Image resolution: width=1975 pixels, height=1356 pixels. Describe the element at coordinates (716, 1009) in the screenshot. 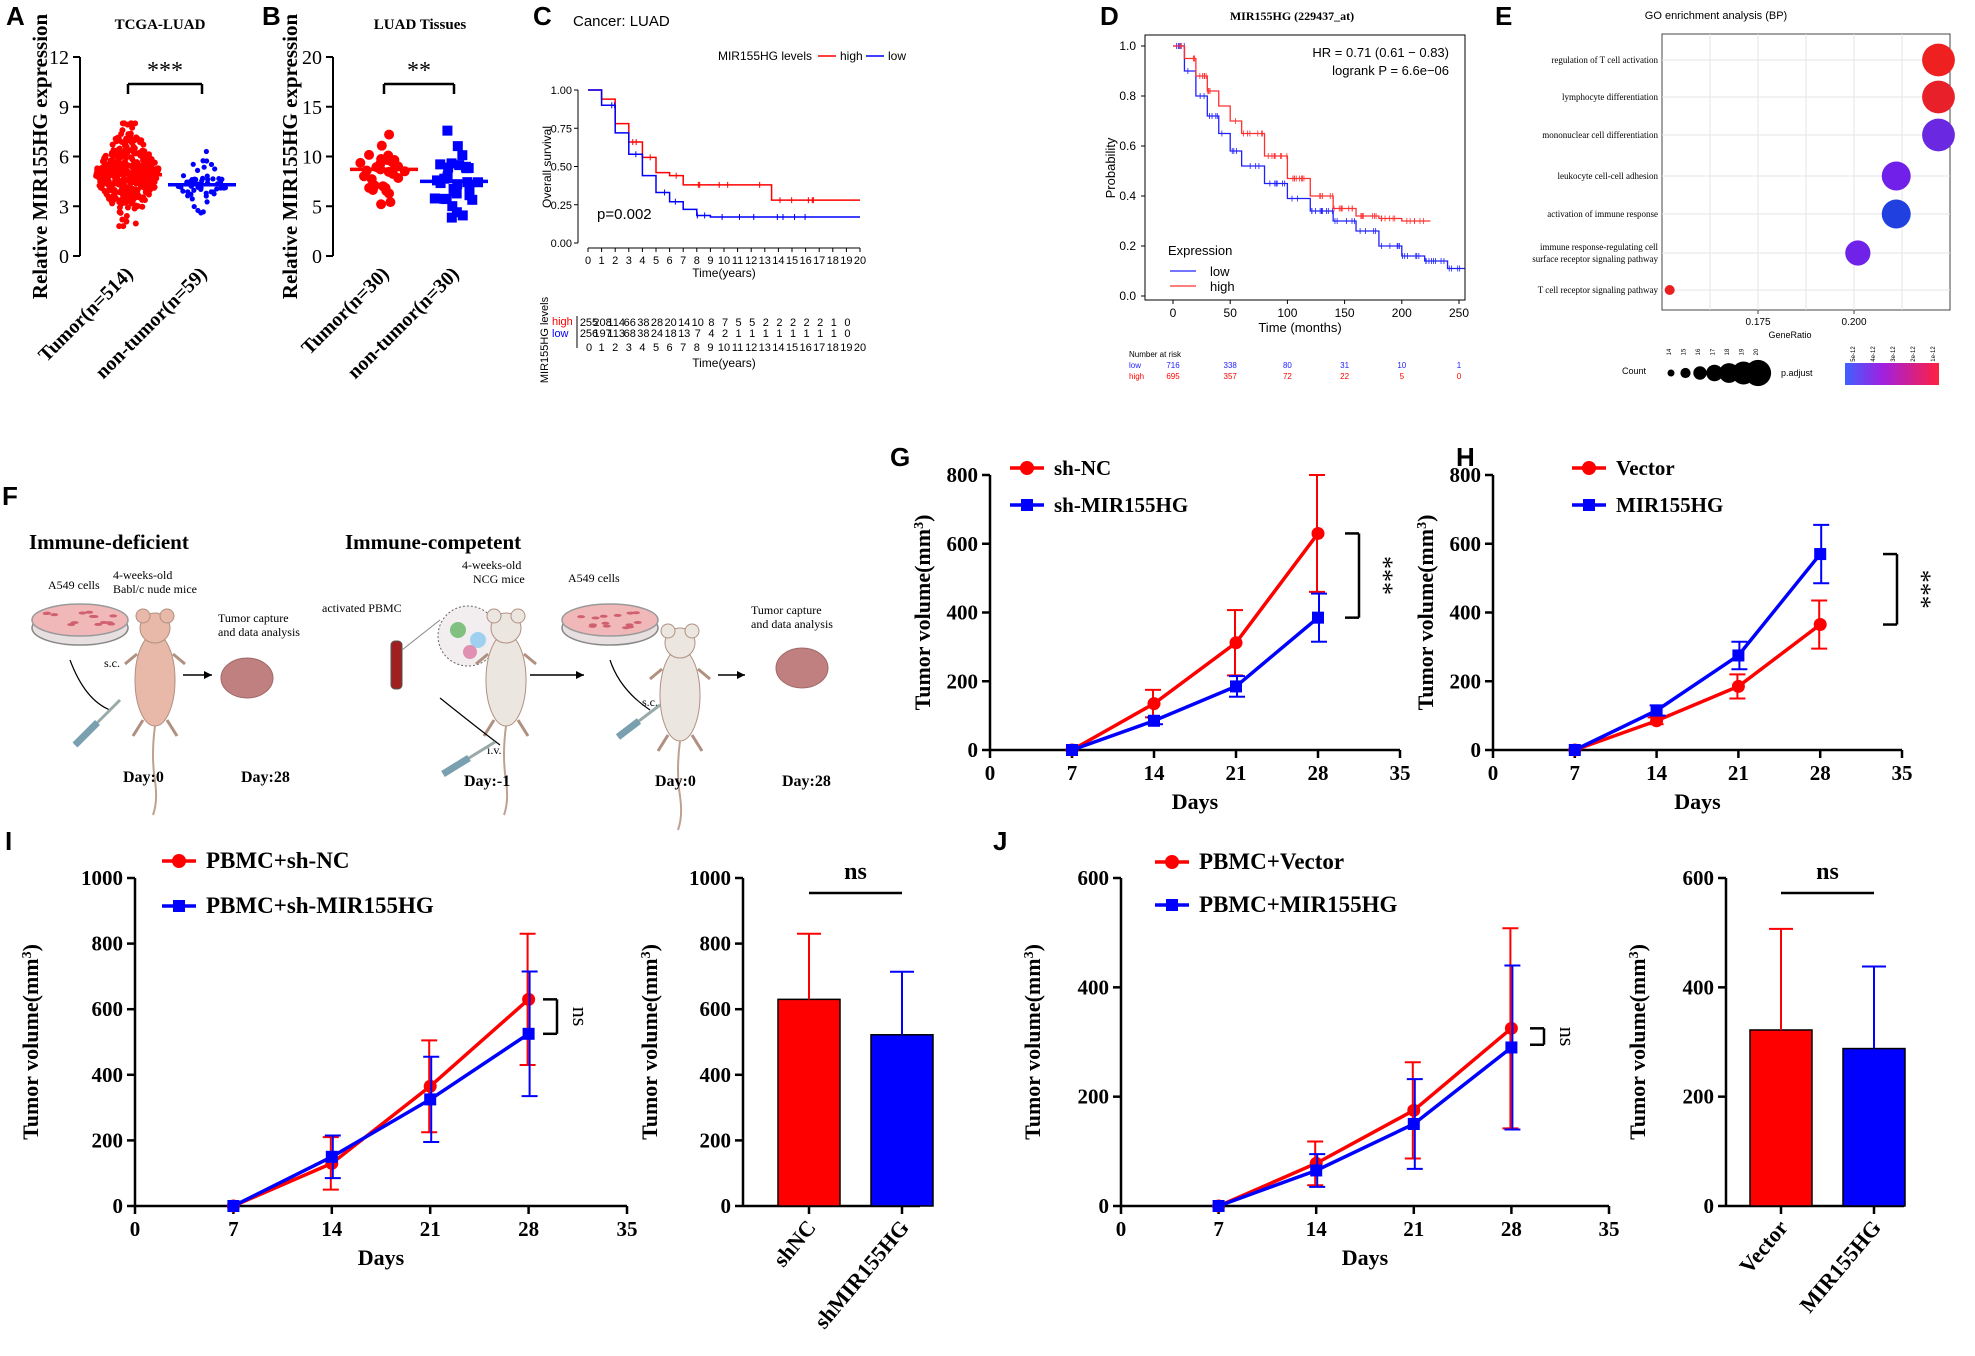

I see `y-tick-label-I-bar: 600` at that location.